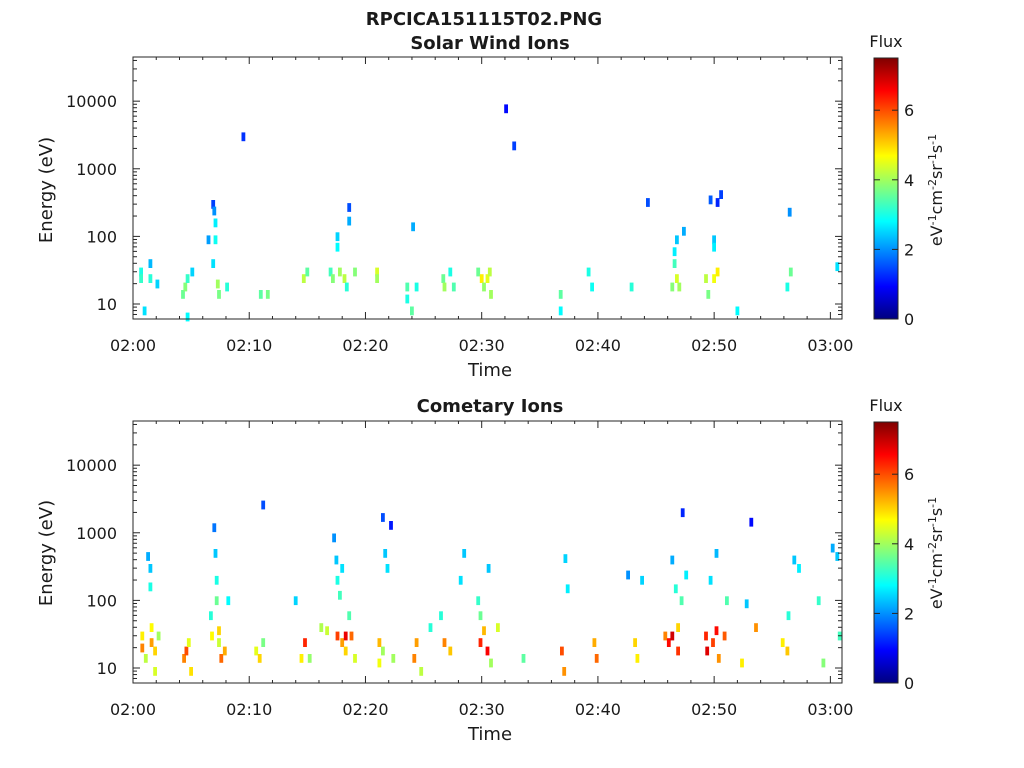 This screenshot has height=768, width=1024. I want to click on x-tick-label: 02:10, so click(249, 709).